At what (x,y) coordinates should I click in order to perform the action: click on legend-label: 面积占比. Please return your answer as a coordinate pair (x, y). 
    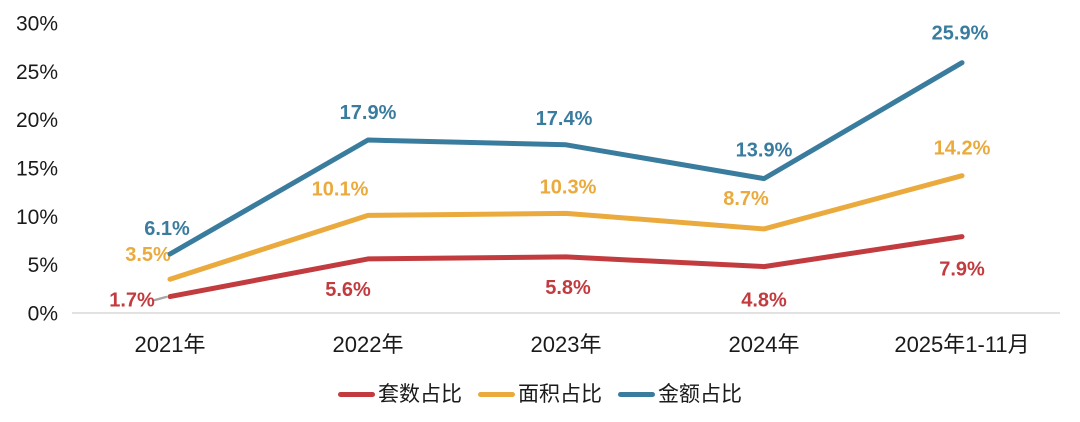
    Looking at the image, I should click on (560, 394).